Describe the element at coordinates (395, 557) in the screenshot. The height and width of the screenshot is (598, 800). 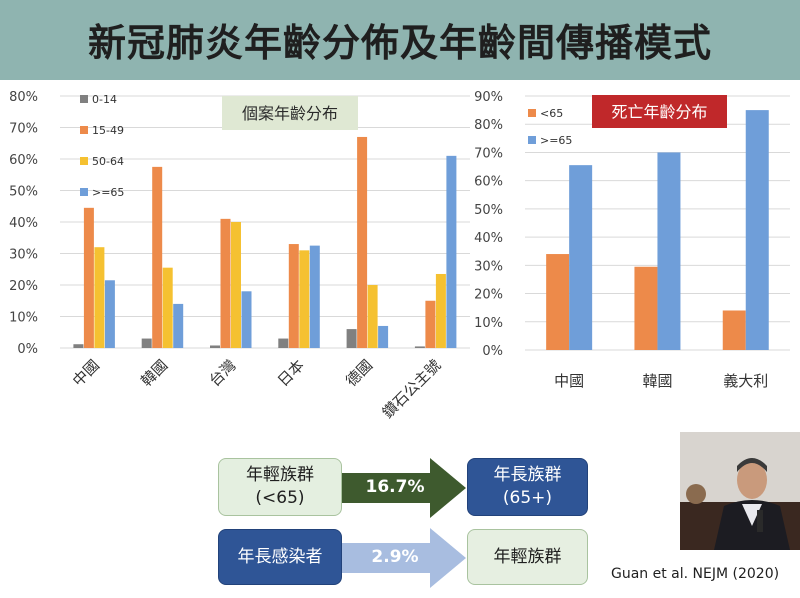
I see `rate-old-to-young: 2.9%` at that location.